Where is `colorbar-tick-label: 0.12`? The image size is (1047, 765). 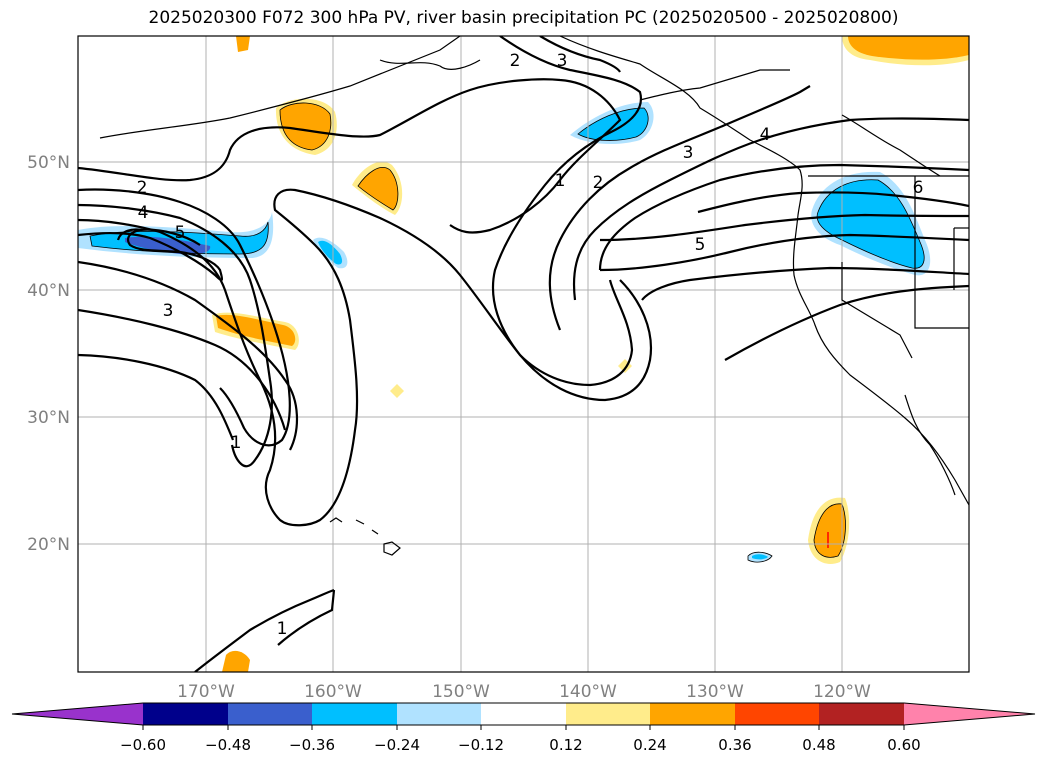 colorbar-tick-label: 0.12 is located at coordinates (565, 745).